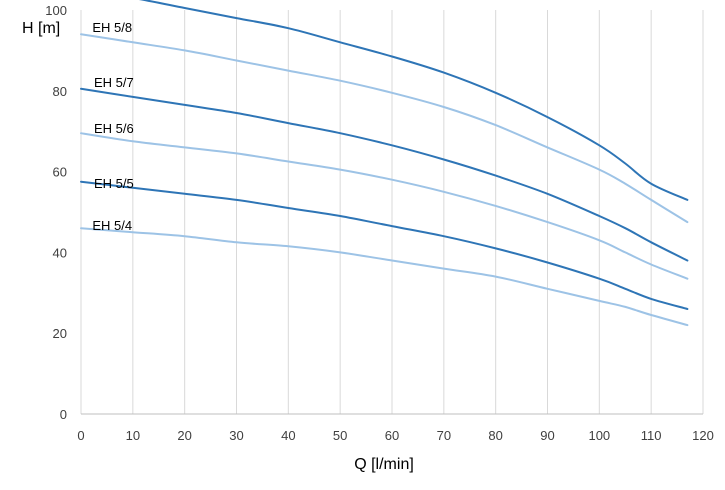 Image resolution: width=725 pixels, height=490 pixels. What do you see at coordinates (60, 333) in the screenshot?
I see `y-tick-label-20: 20` at bounding box center [60, 333].